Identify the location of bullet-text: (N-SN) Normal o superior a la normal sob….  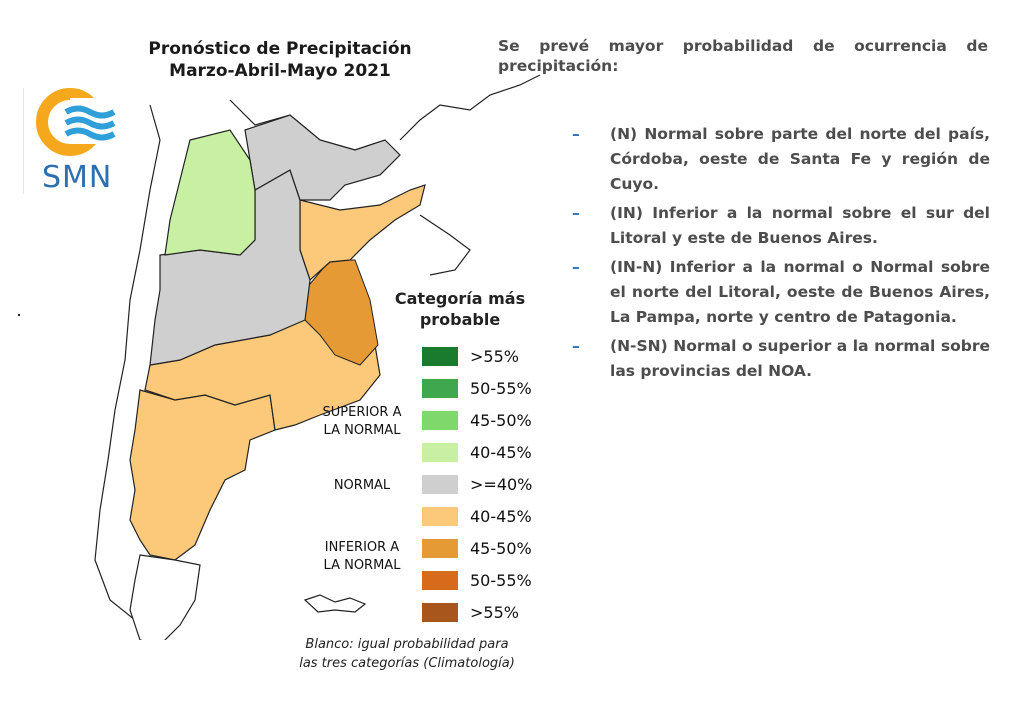
(800, 358).